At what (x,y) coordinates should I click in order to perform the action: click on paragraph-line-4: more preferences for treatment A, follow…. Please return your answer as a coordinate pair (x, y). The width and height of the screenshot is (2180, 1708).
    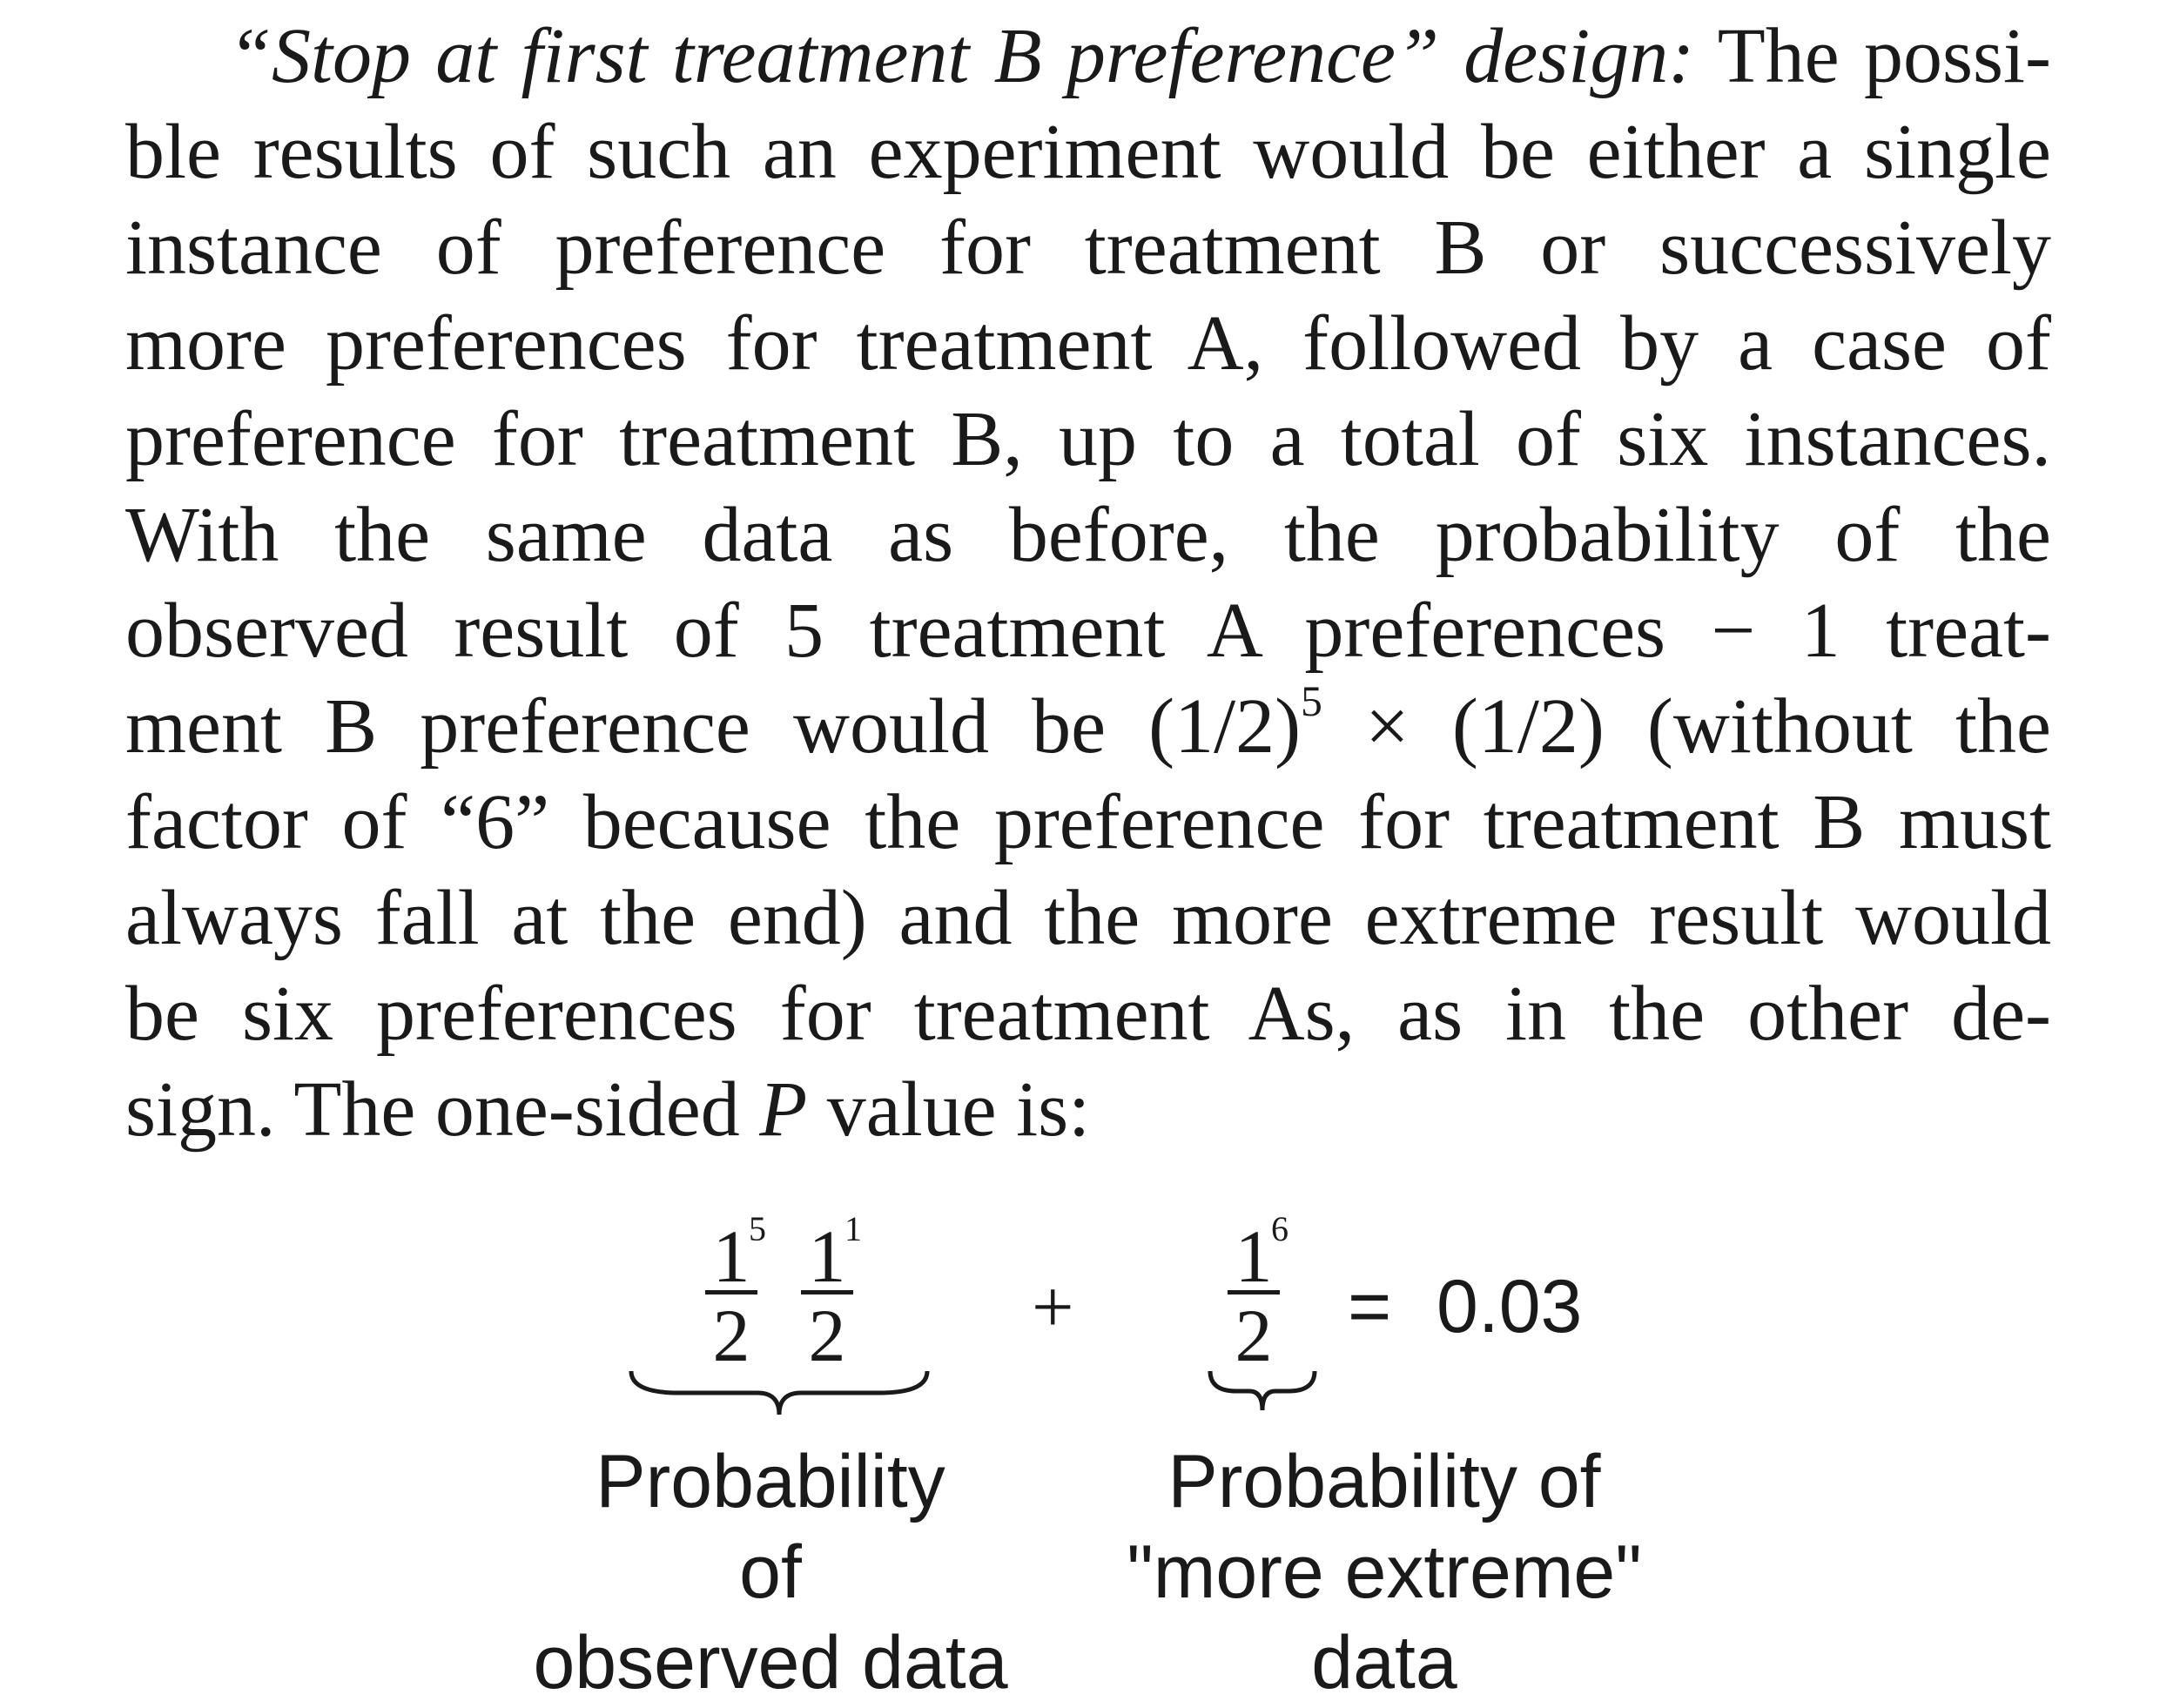
    Looking at the image, I should click on (1088, 343).